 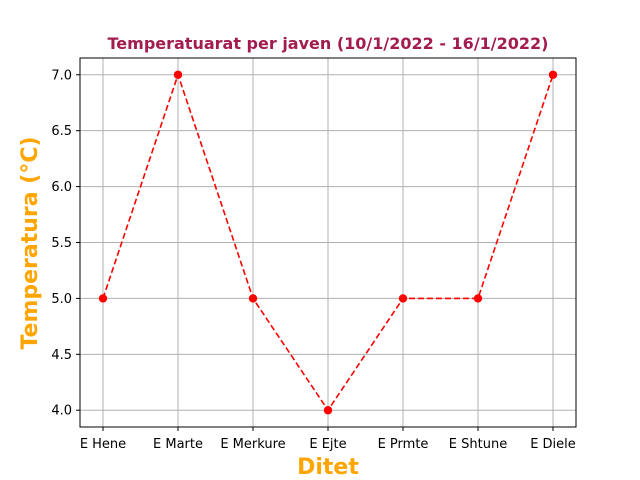 I want to click on x-tick-label: E Prmte, so click(x=403, y=444).